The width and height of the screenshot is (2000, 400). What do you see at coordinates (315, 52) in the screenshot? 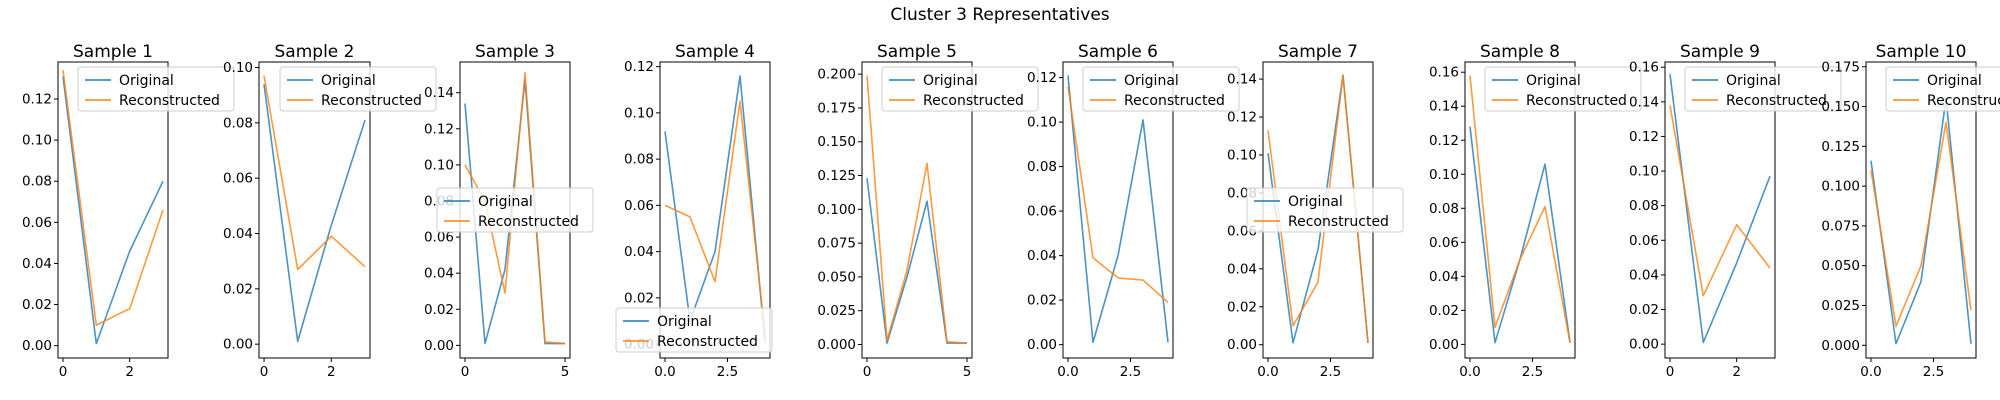
I see `subplot-title: Sample 2` at bounding box center [315, 52].